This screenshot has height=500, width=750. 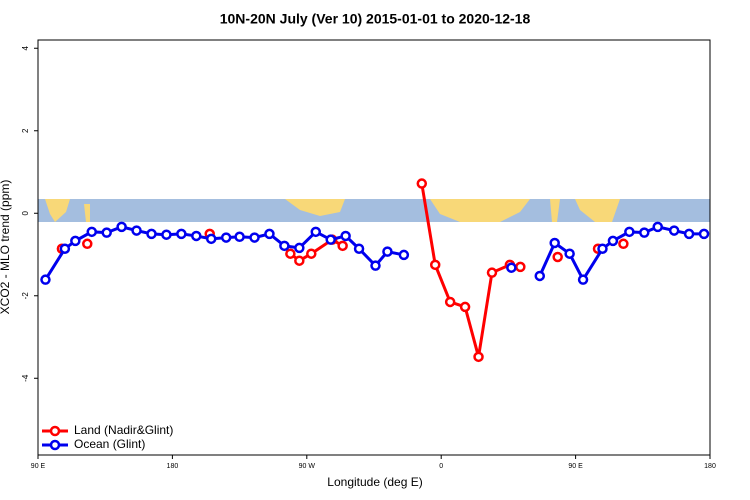 I want to click on y-tick-label: 2, so click(x=25, y=130).